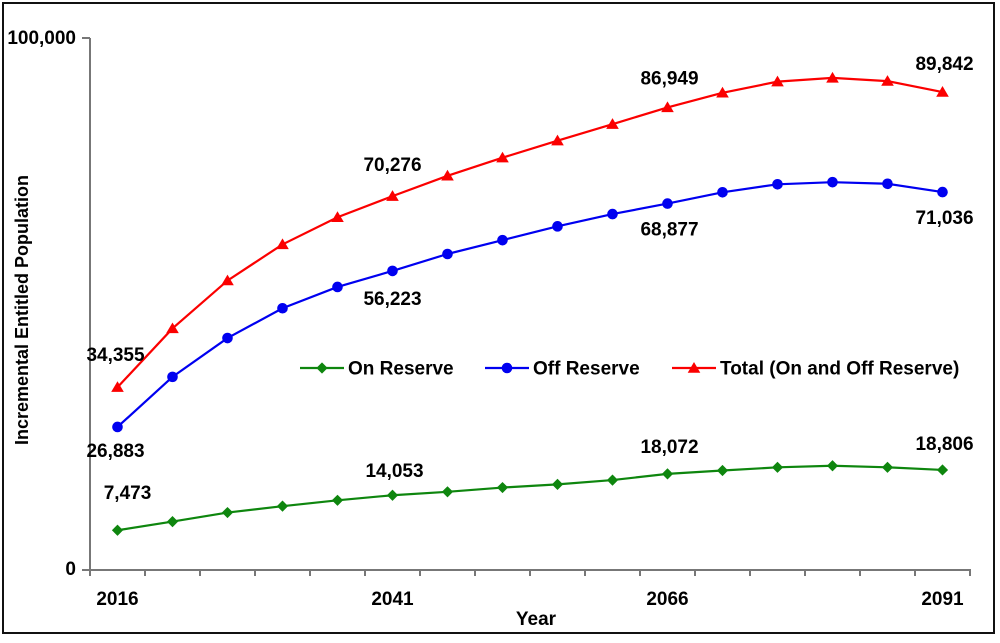 The height and width of the screenshot is (643, 1000). Describe the element at coordinates (507, 368) in the screenshot. I see `legend-marker-circle-icon` at that location.